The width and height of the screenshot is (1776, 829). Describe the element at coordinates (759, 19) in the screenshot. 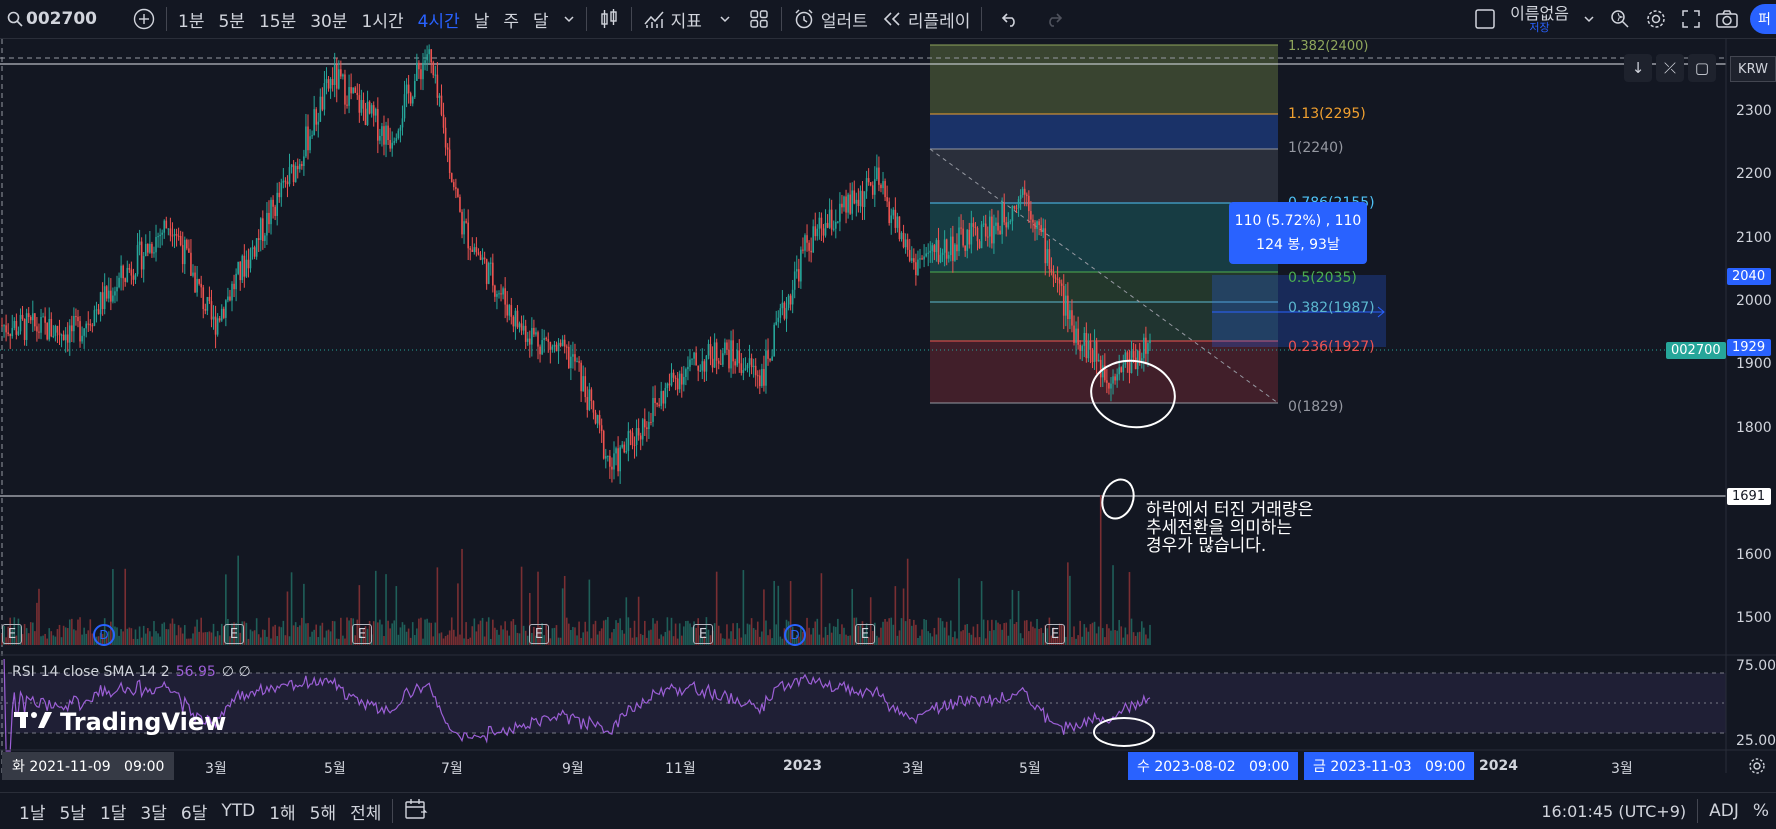

I see `templates-button` at that location.